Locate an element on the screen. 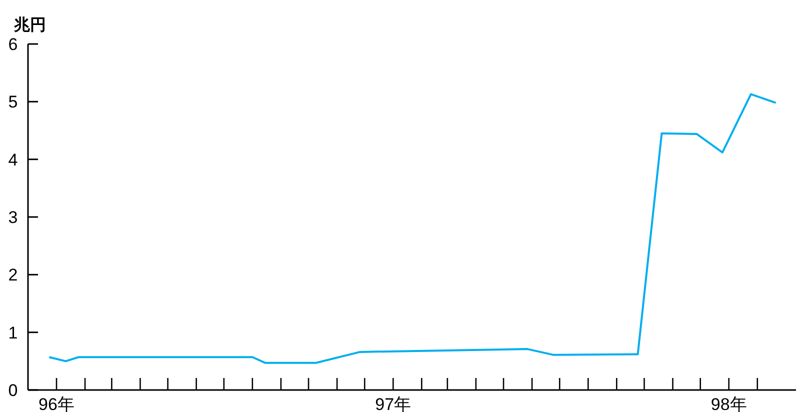  y-tick-label: 1 is located at coordinates (13, 332).